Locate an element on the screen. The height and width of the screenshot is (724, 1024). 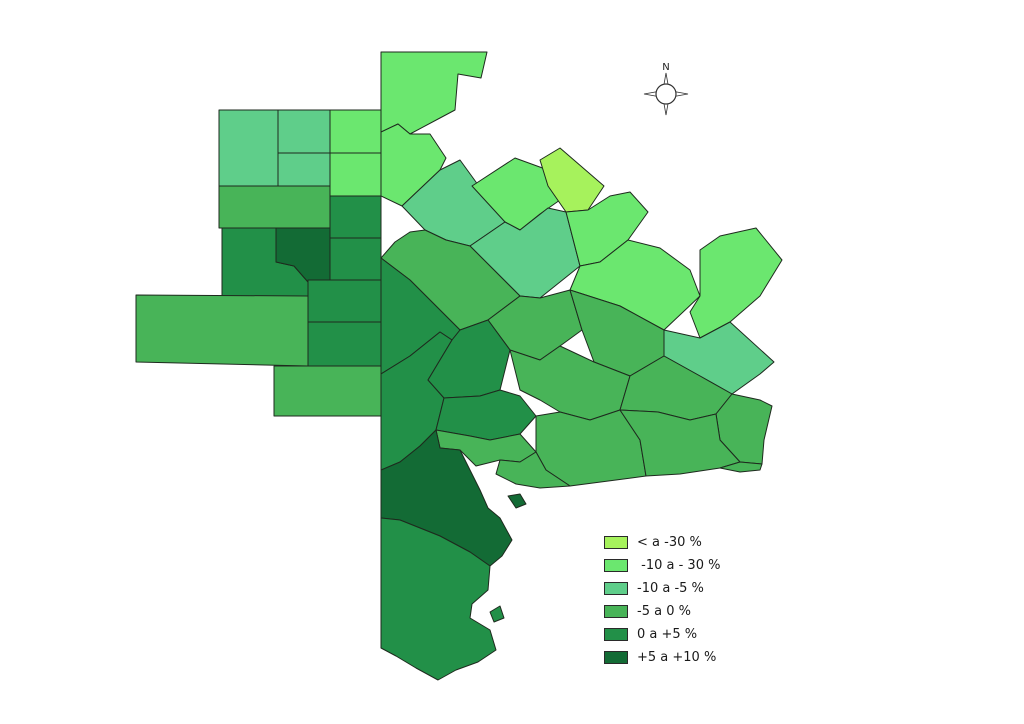
region-west-grid-ne2 is located at coordinates (355, 174).